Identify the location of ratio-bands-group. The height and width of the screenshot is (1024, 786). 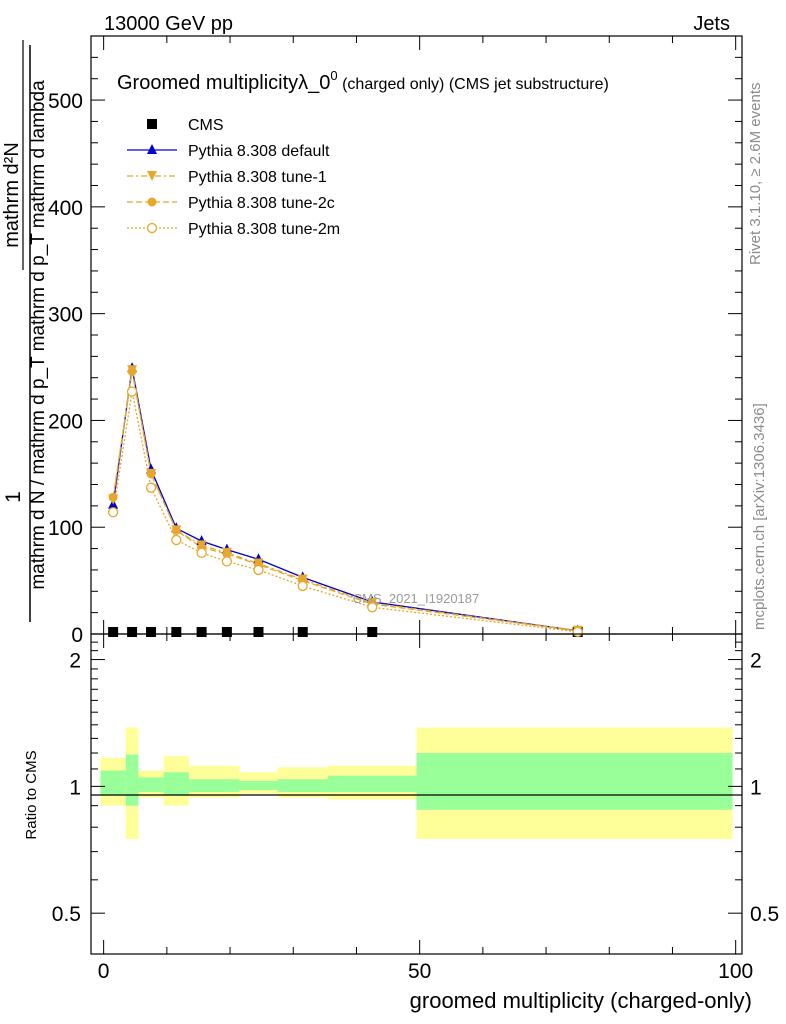
(416, 783).